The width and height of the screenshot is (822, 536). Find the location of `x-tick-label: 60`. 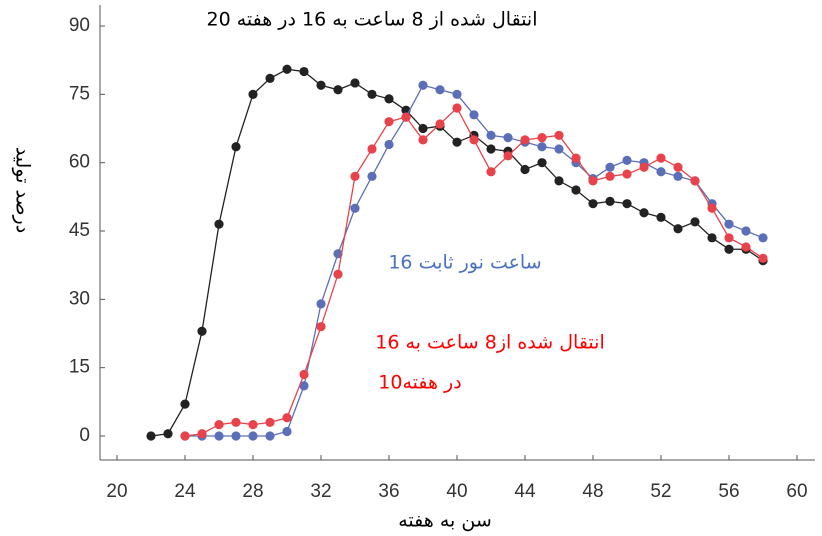

x-tick-label: 60 is located at coordinates (796, 491).